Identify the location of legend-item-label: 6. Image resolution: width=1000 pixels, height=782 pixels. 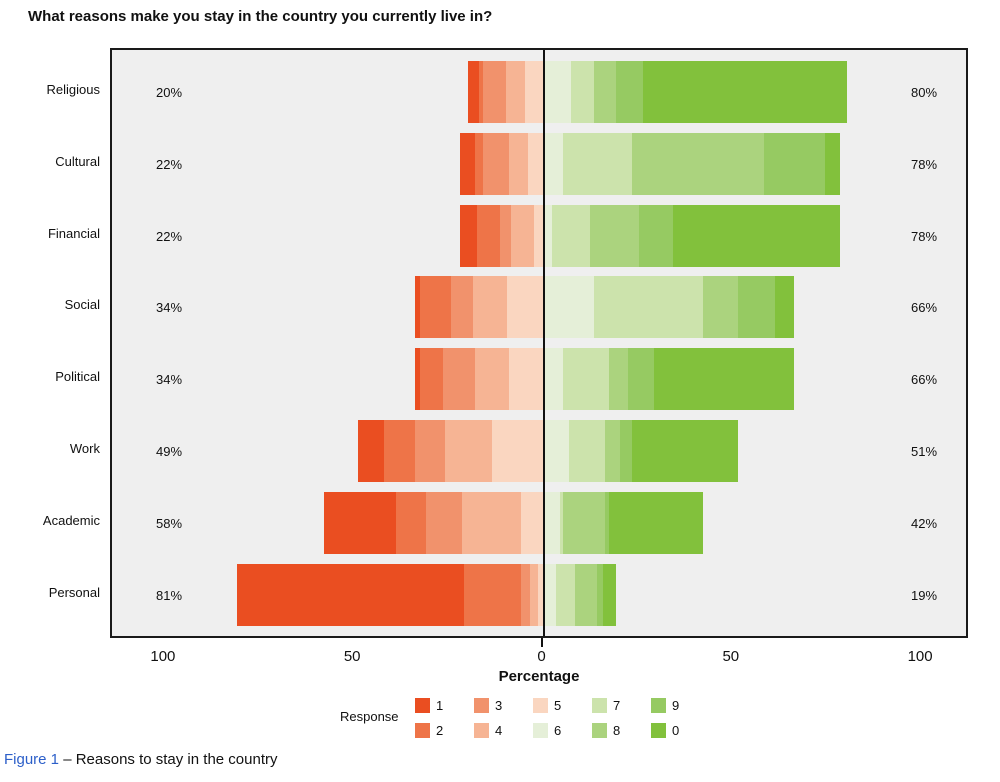
(558, 730).